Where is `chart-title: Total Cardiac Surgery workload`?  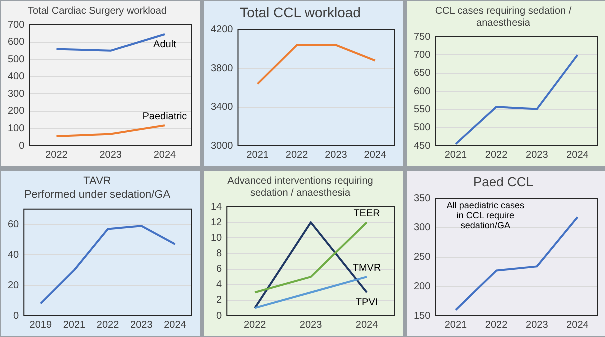
chart-title: Total Cardiac Surgery workload is located at coordinates (97, 11).